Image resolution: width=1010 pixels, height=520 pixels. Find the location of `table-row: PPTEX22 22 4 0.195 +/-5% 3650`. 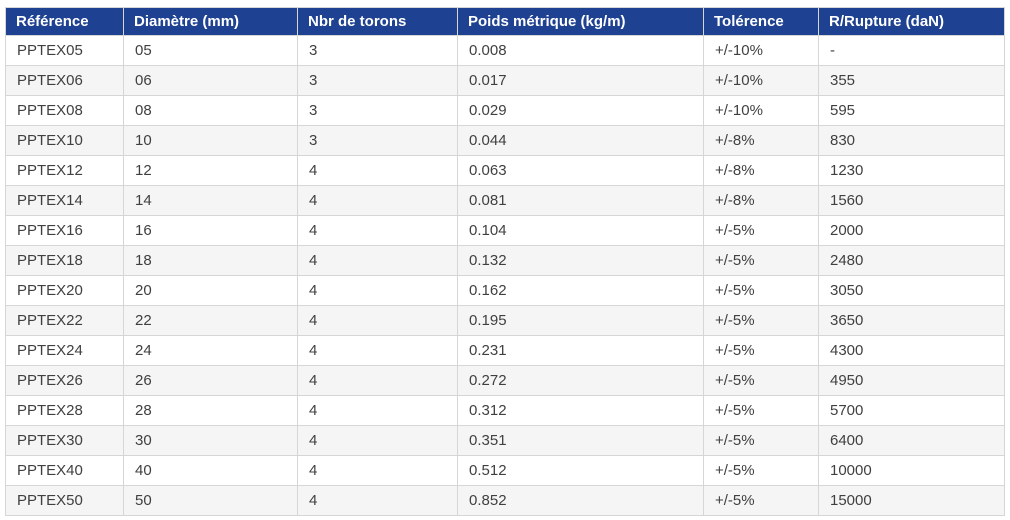

table-row: PPTEX22 22 4 0.195 +/-5% 3650 is located at coordinates (505, 320).